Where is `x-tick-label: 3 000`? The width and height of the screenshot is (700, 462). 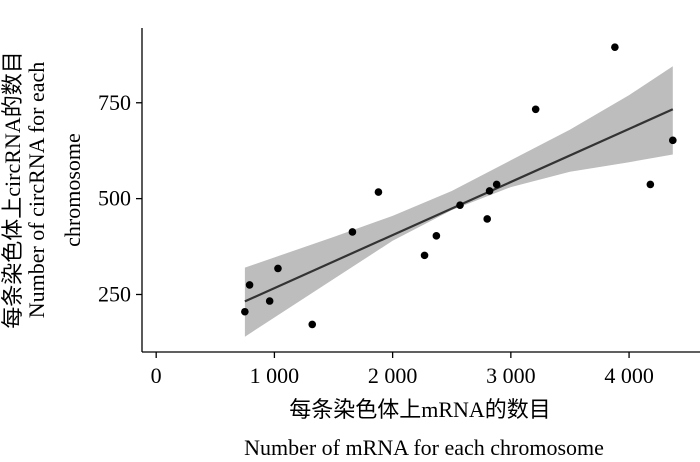 x-tick-label: 3 000 is located at coordinates (511, 375).